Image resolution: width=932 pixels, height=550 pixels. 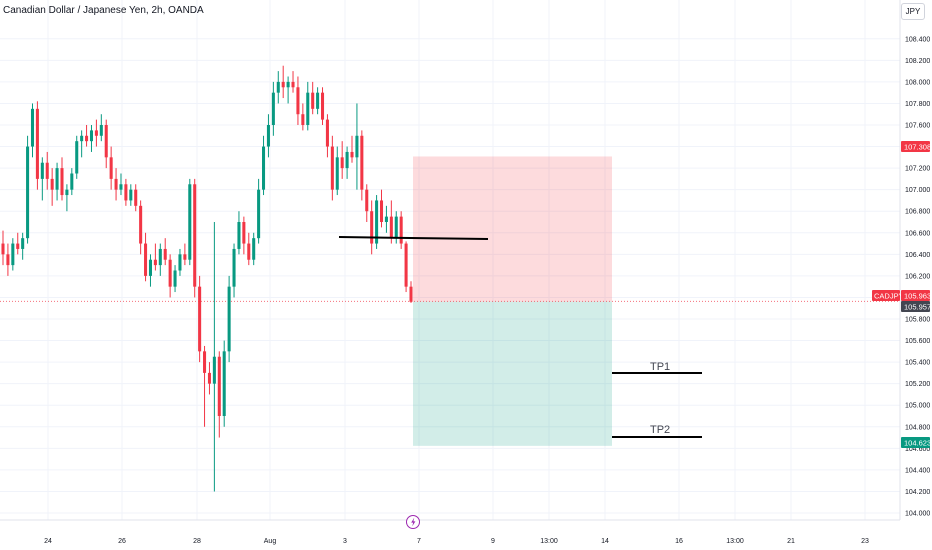 What do you see at coordinates (413, 522) in the screenshot?
I see `lightning-icon` at bounding box center [413, 522].